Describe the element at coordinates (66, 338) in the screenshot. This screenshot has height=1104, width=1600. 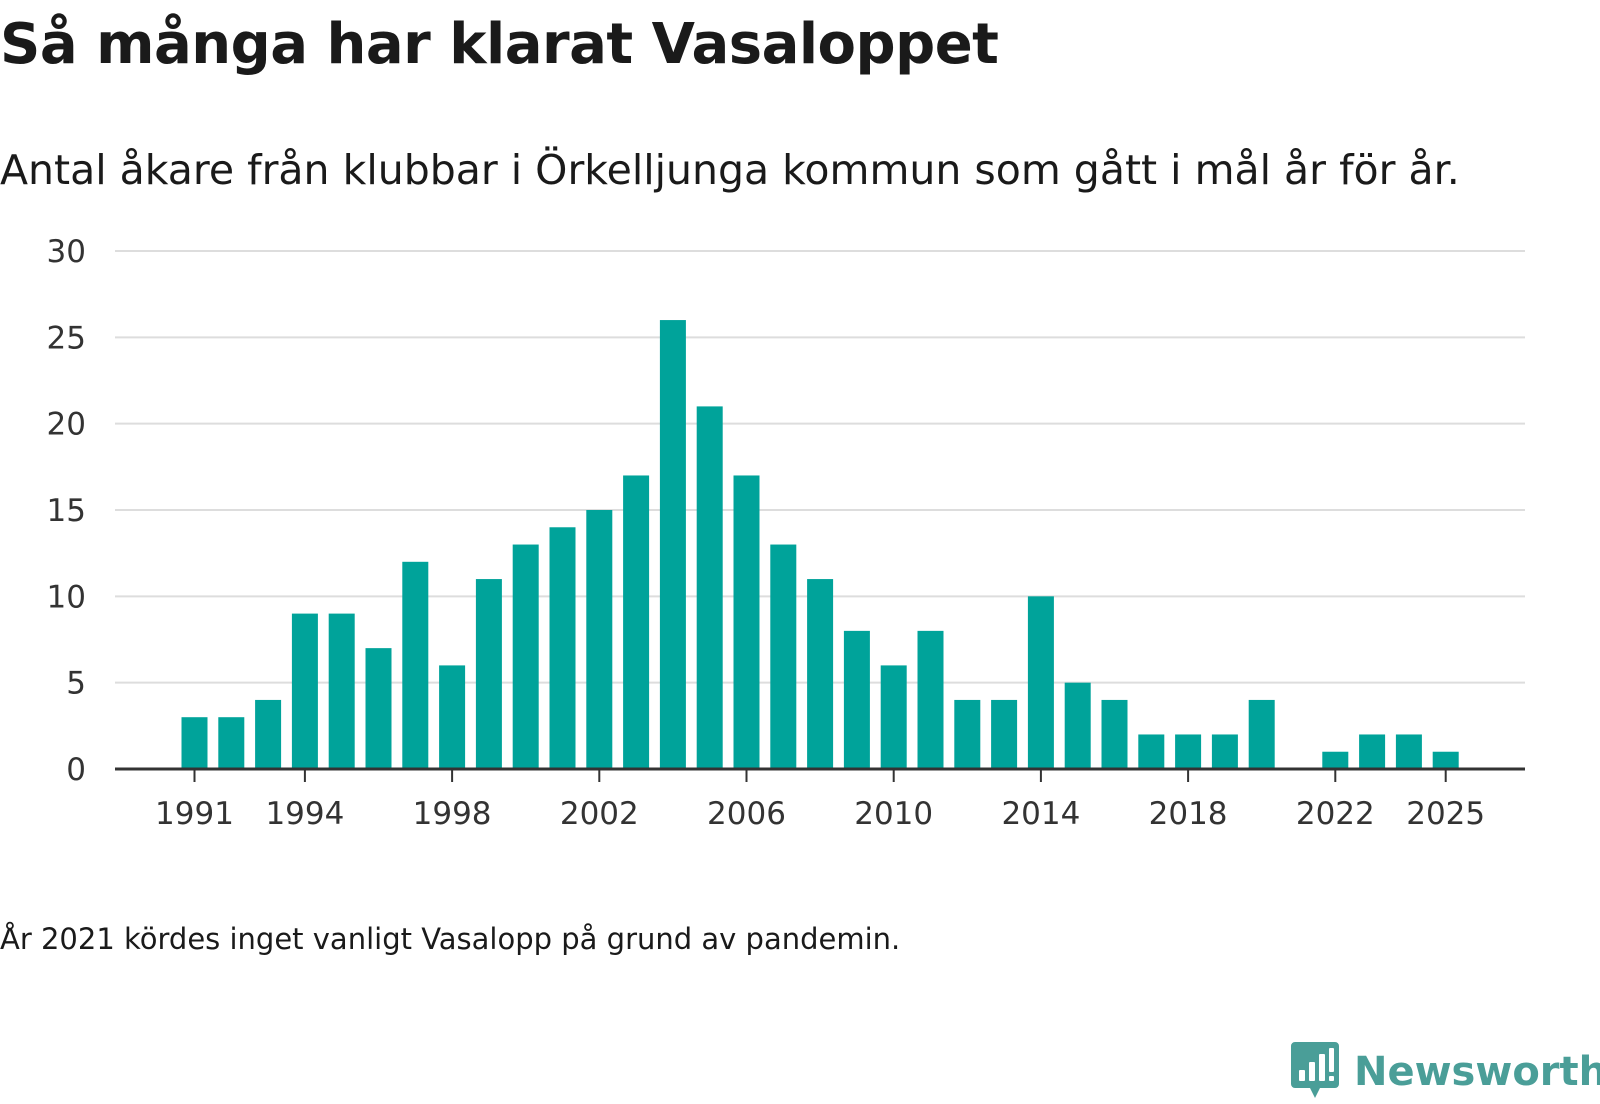
I see `y-tick-label: 25` at that location.